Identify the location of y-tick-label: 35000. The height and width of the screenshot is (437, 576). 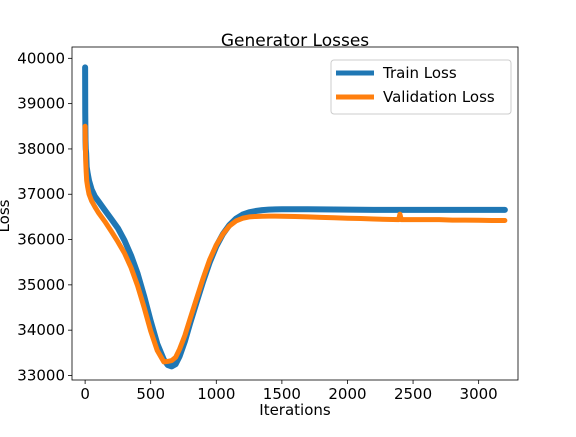
(41, 285).